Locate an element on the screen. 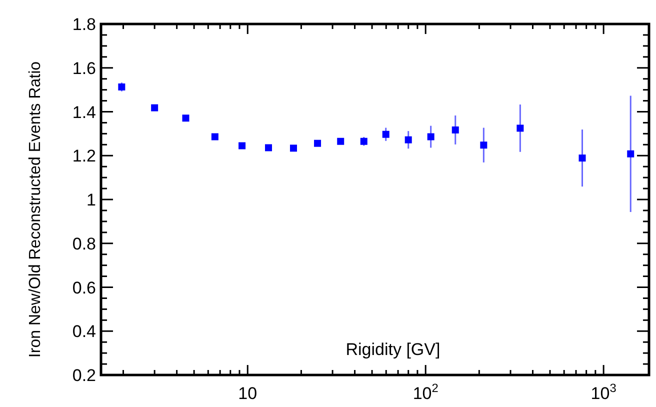  y-tick-label: 1.6 is located at coordinates (84, 68).